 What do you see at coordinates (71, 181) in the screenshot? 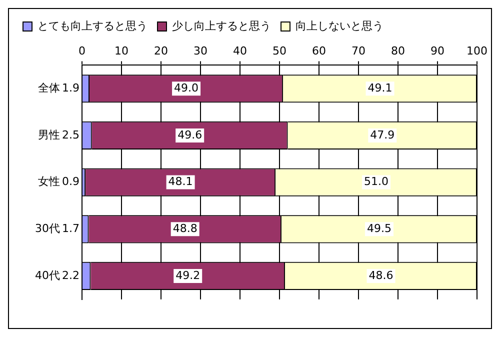
I see `data-label: 0.9` at bounding box center [71, 181].